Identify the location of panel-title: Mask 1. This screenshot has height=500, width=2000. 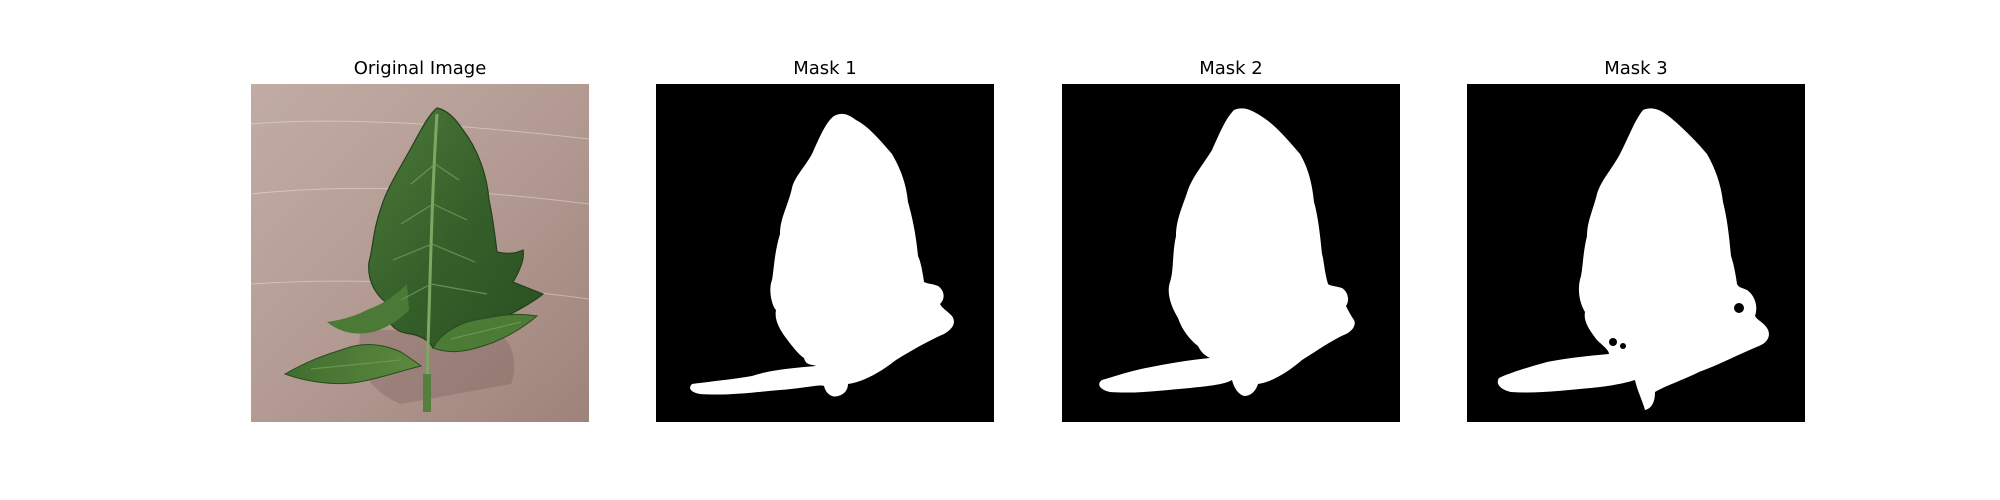
(825, 68).